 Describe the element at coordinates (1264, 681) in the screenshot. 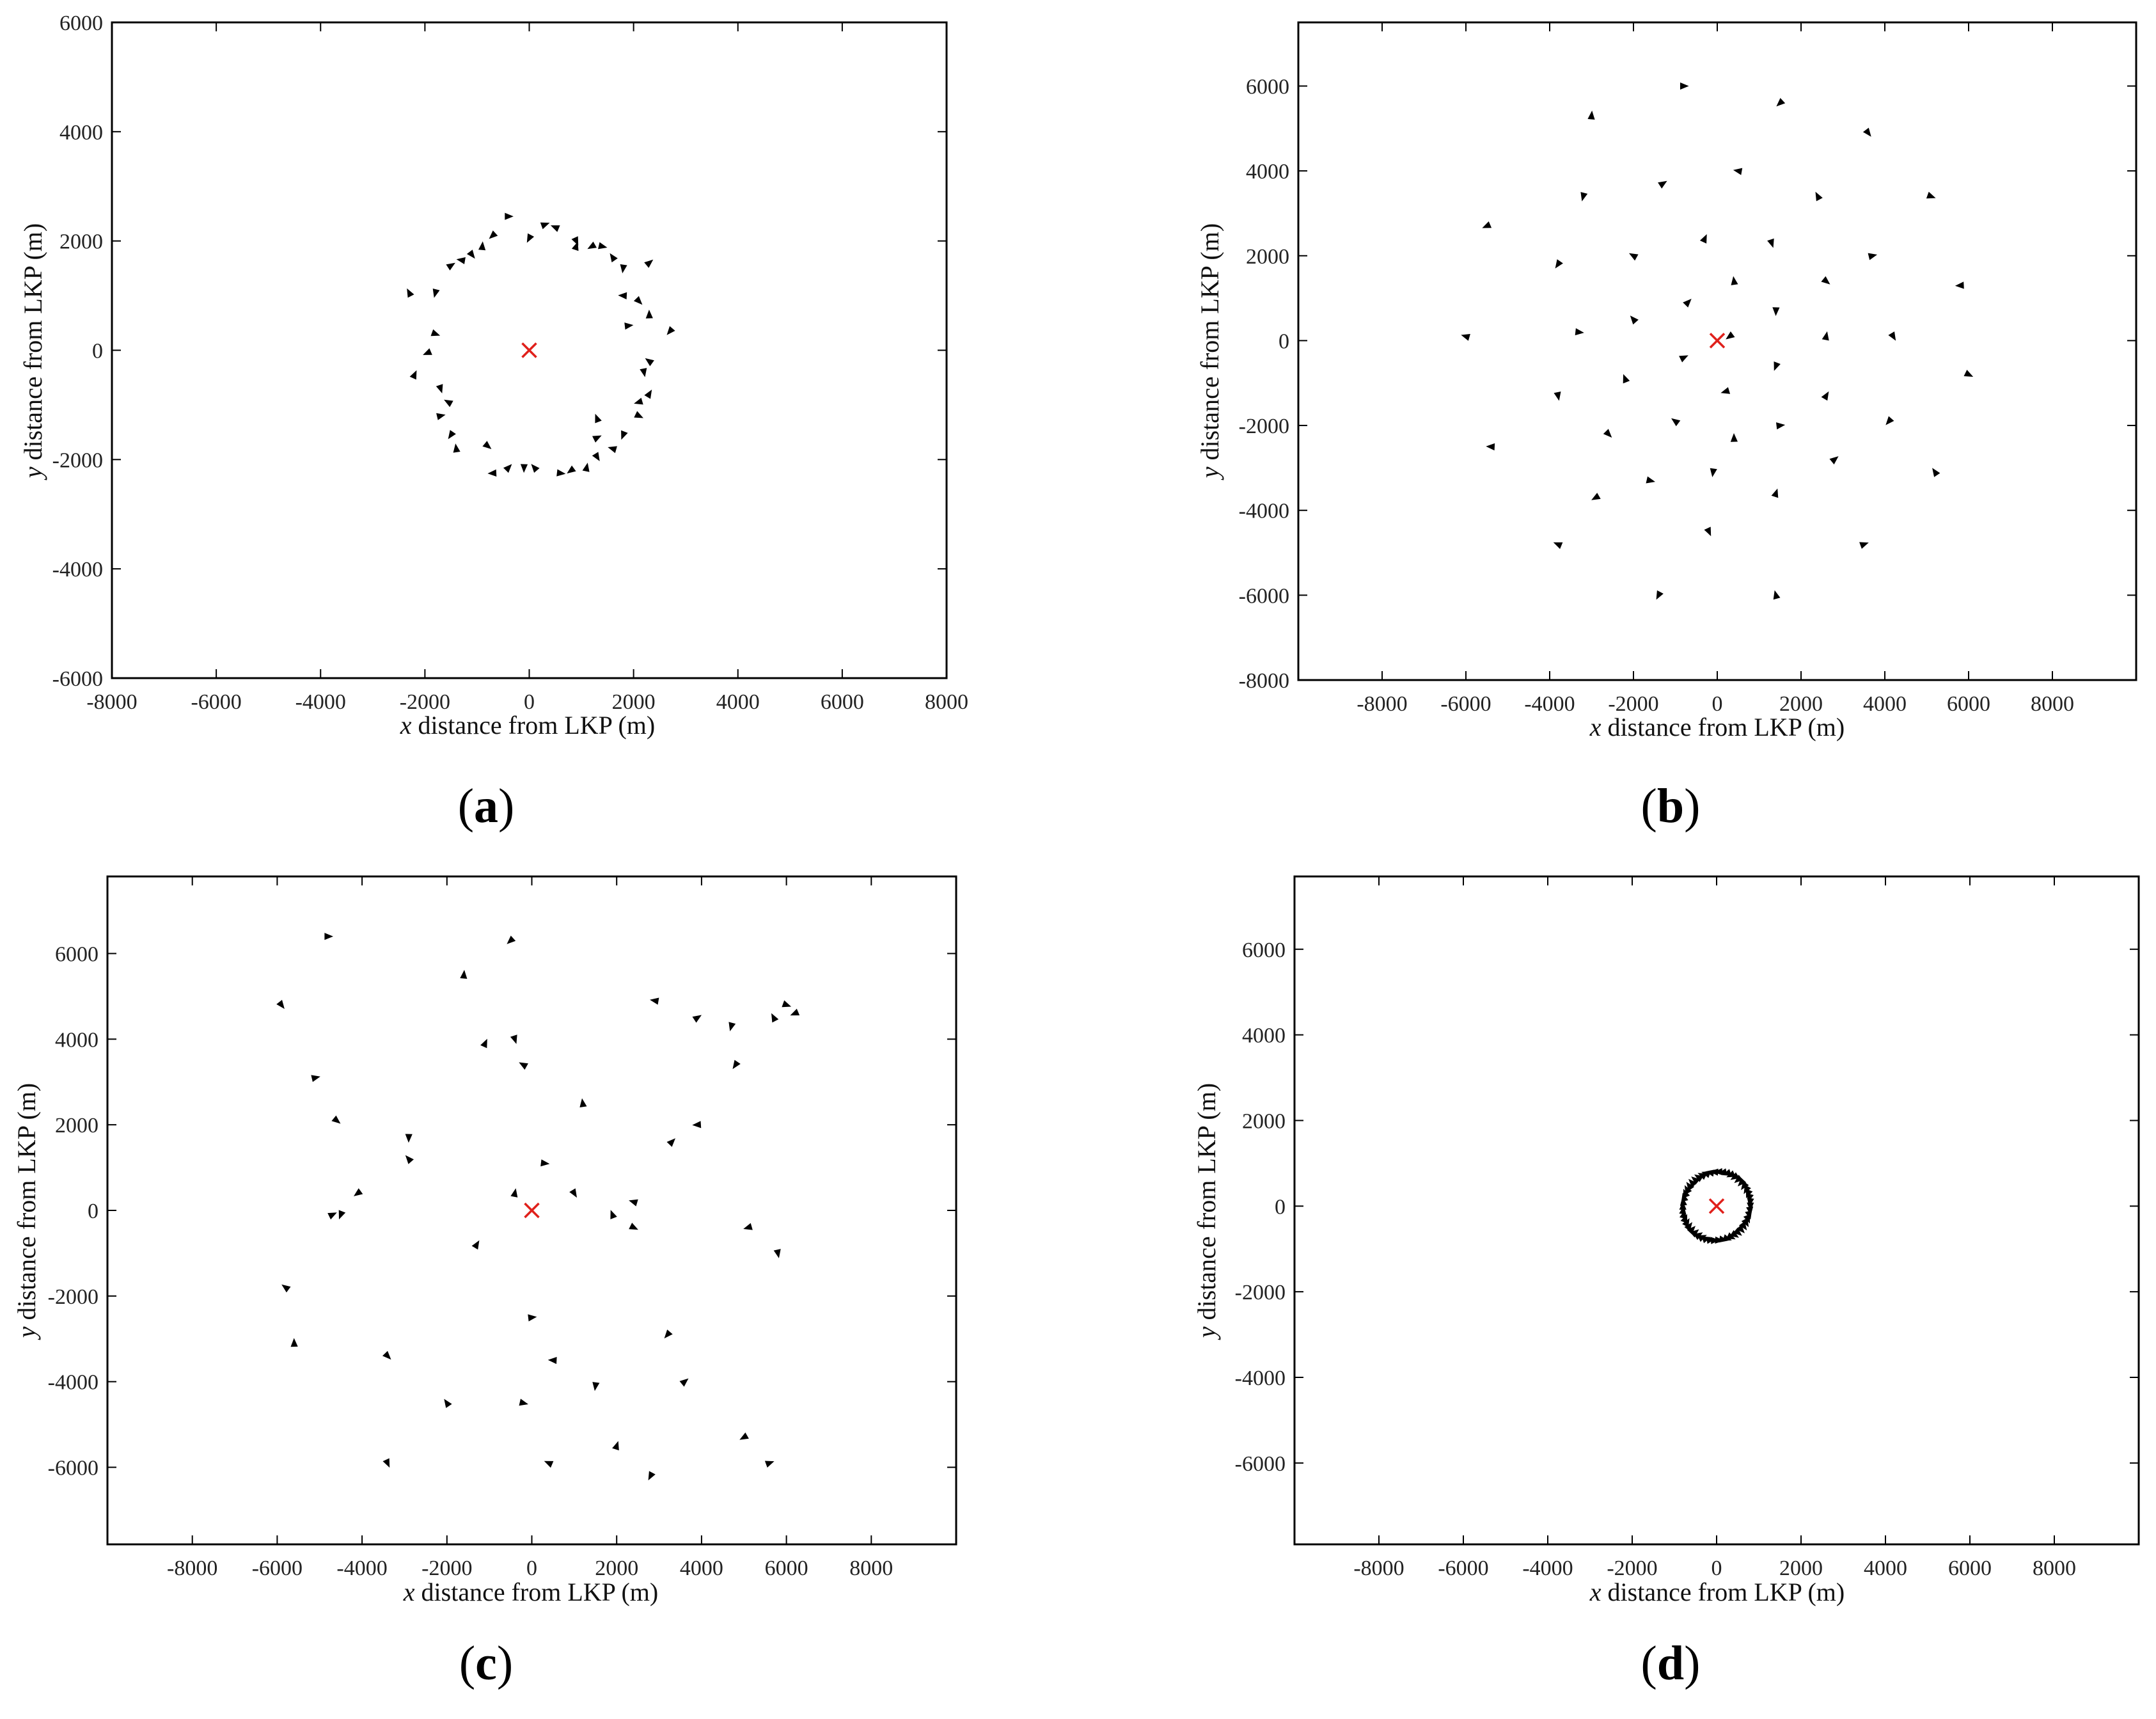

I see `y-tick-label: -8000` at that location.